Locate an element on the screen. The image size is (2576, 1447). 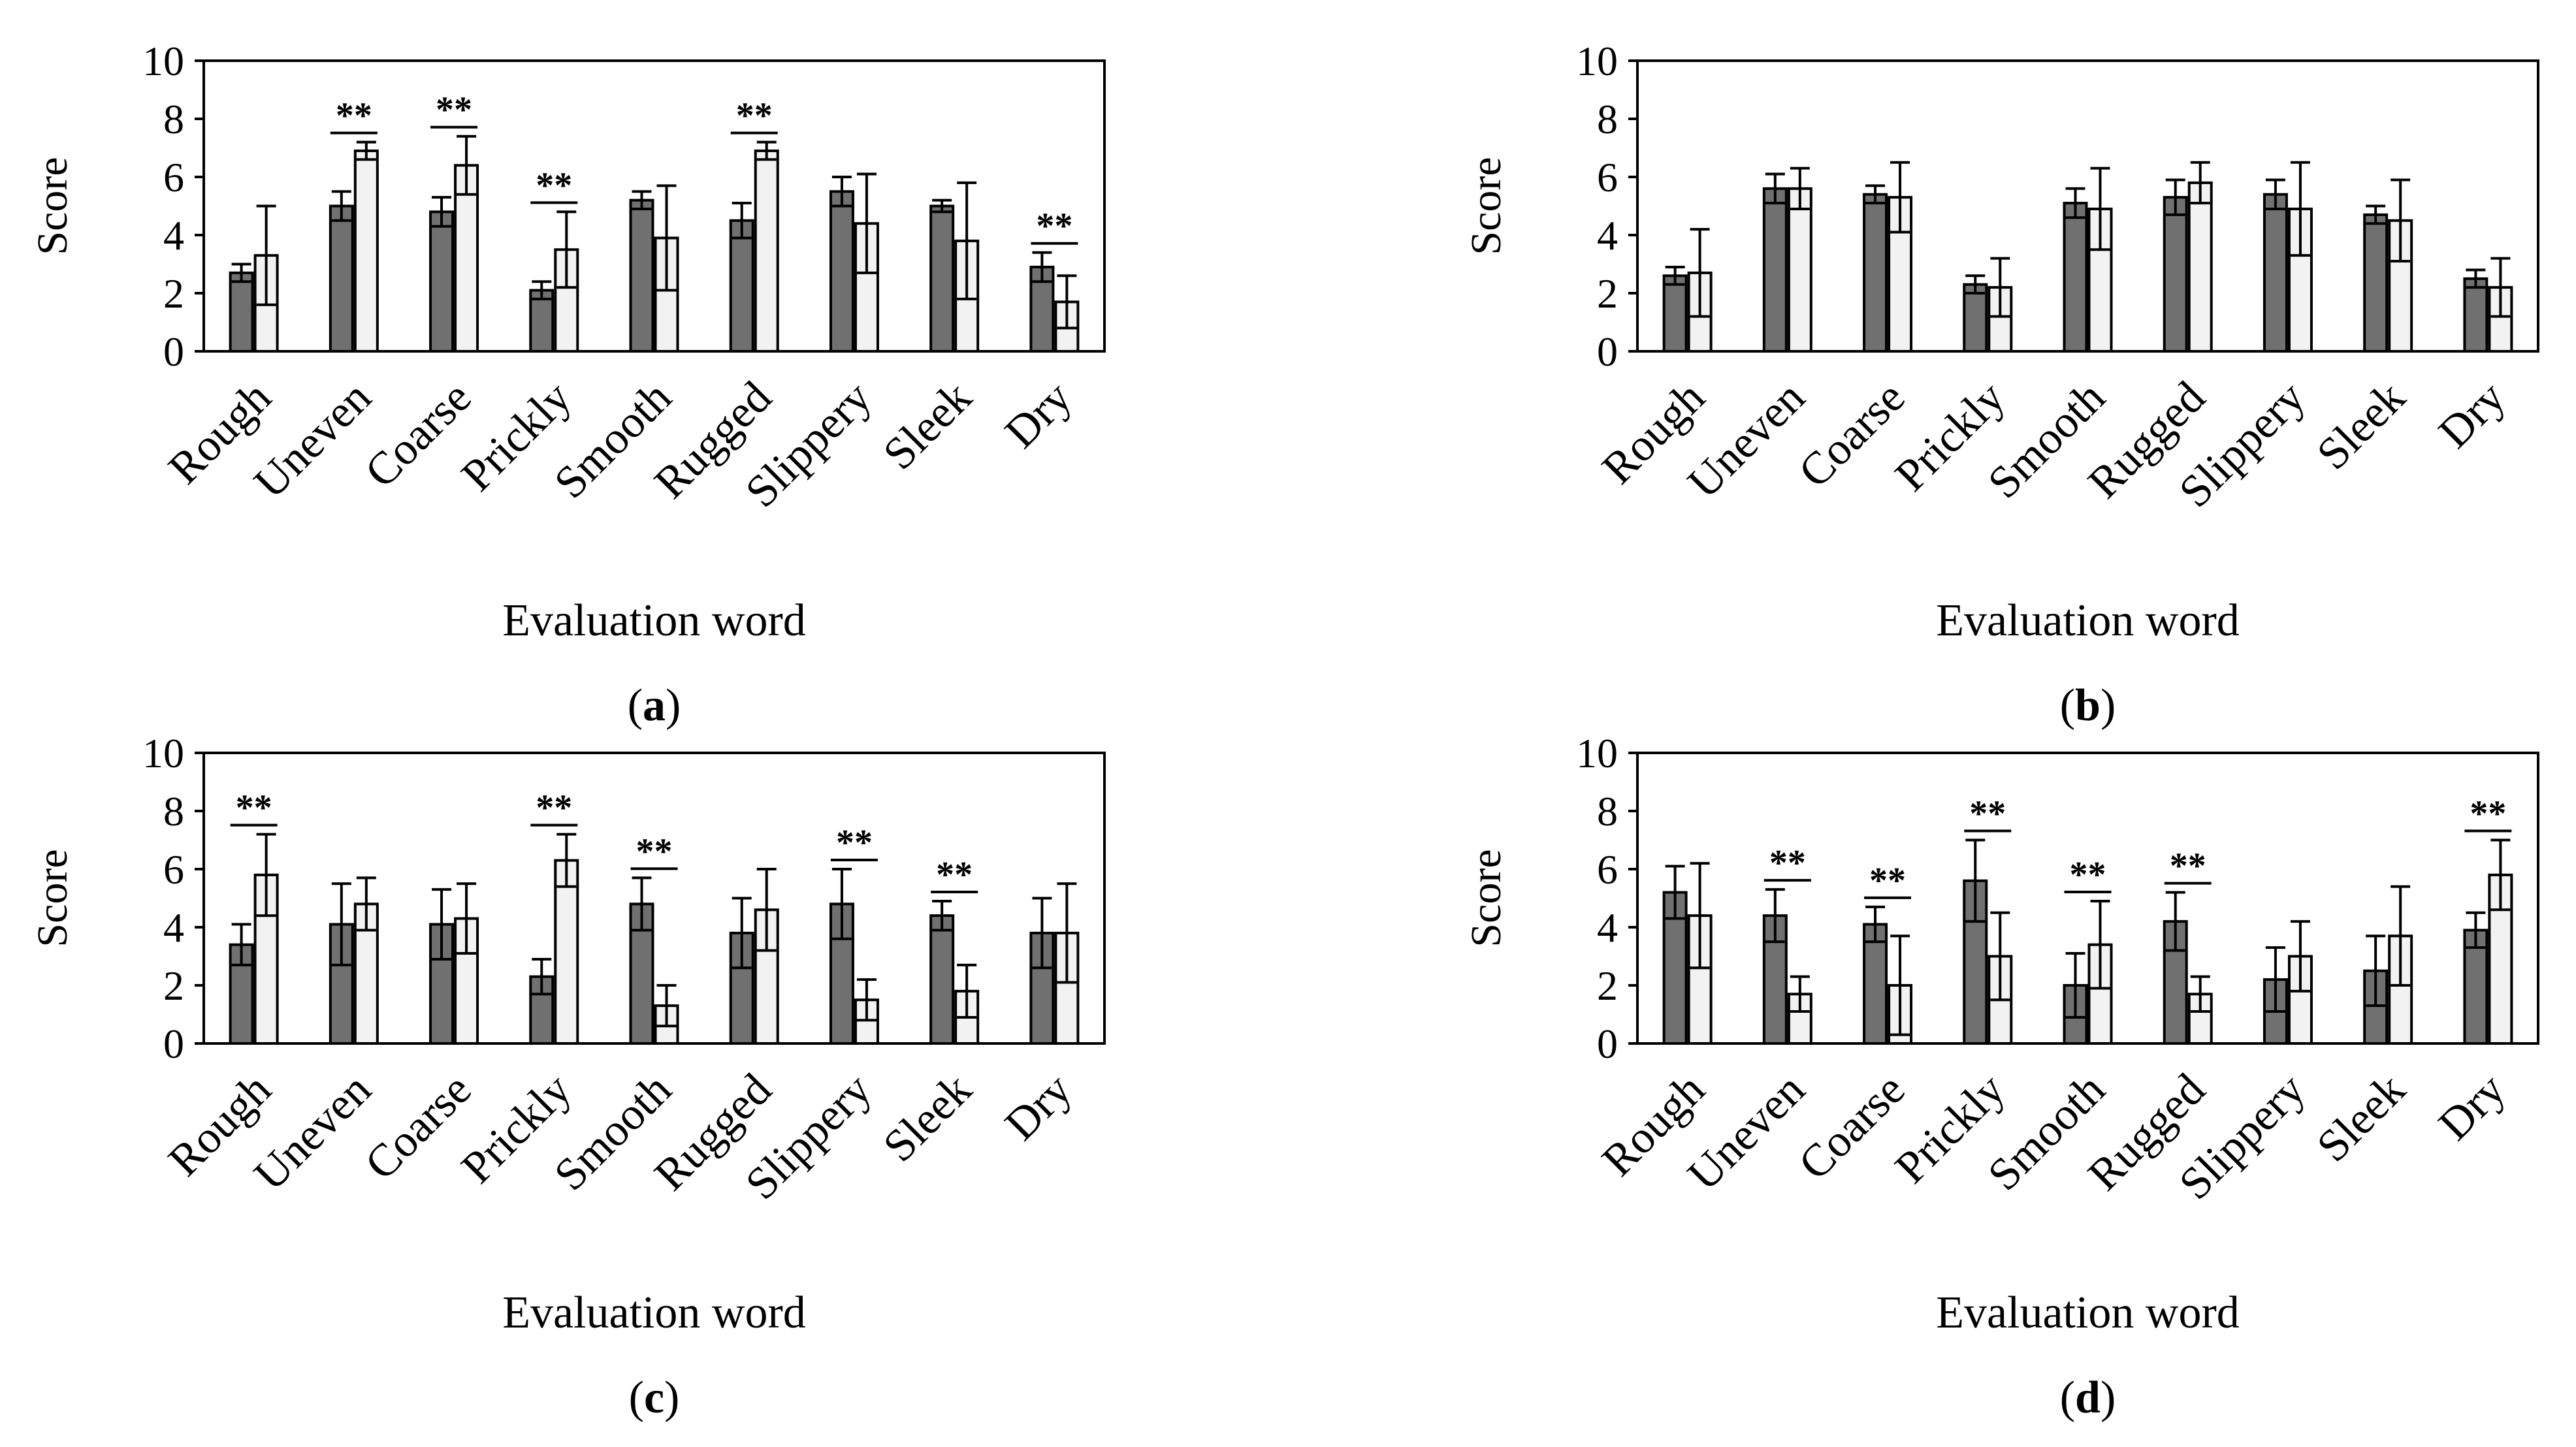
panel-label: (a) is located at coordinates (654, 705).